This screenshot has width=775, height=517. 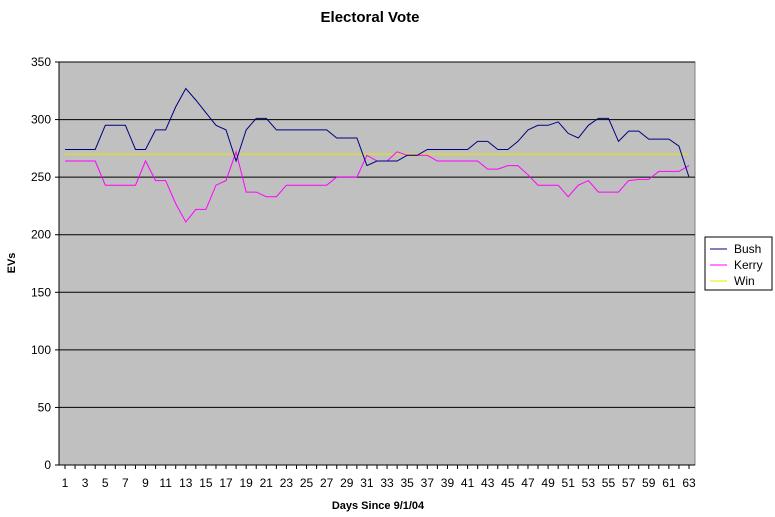 What do you see at coordinates (347, 483) in the screenshot?
I see `x-tick-label: 29` at bounding box center [347, 483].